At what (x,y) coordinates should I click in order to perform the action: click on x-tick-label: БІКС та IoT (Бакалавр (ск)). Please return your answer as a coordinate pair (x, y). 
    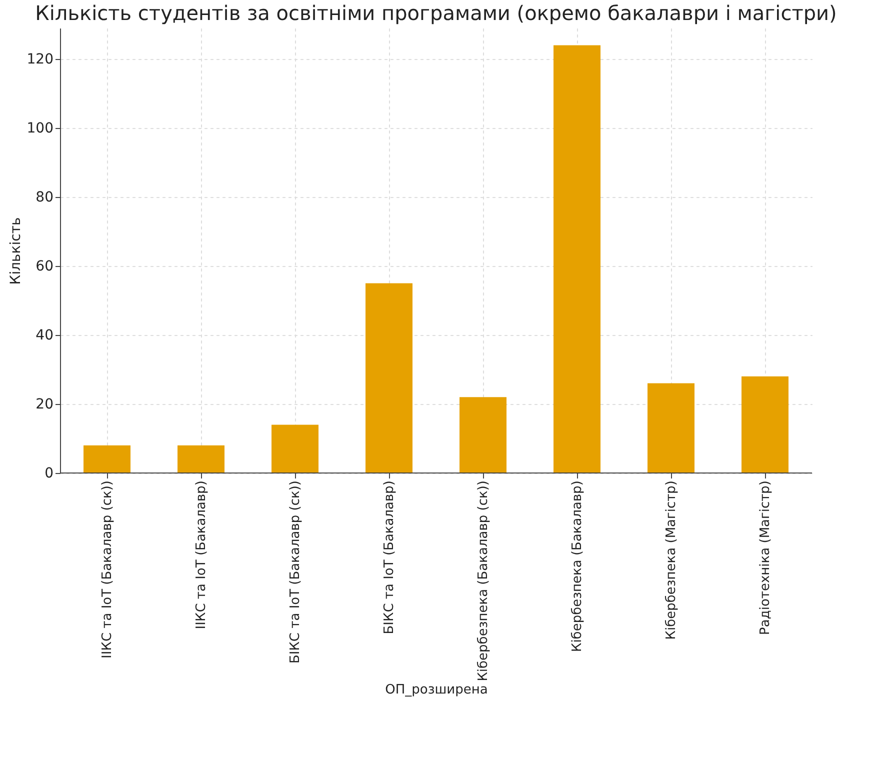
    Looking at the image, I should click on (295, 572).